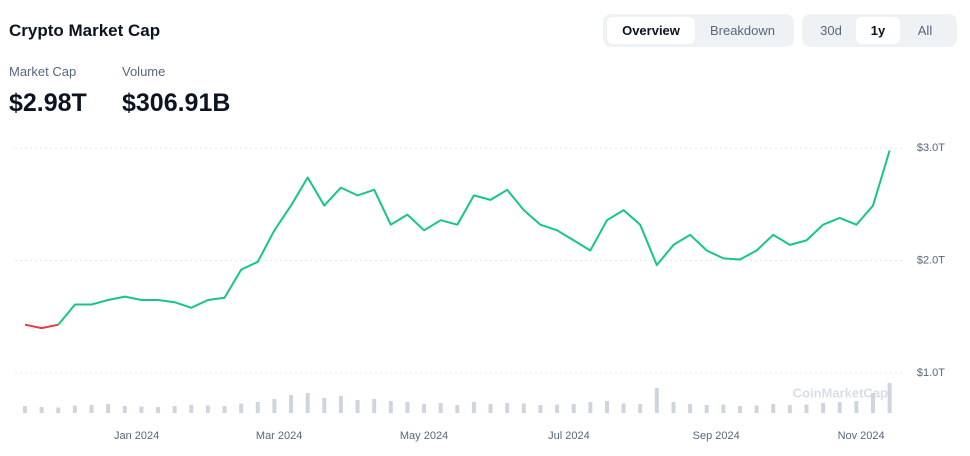  I want to click on stat-label: Volume, so click(144, 71).